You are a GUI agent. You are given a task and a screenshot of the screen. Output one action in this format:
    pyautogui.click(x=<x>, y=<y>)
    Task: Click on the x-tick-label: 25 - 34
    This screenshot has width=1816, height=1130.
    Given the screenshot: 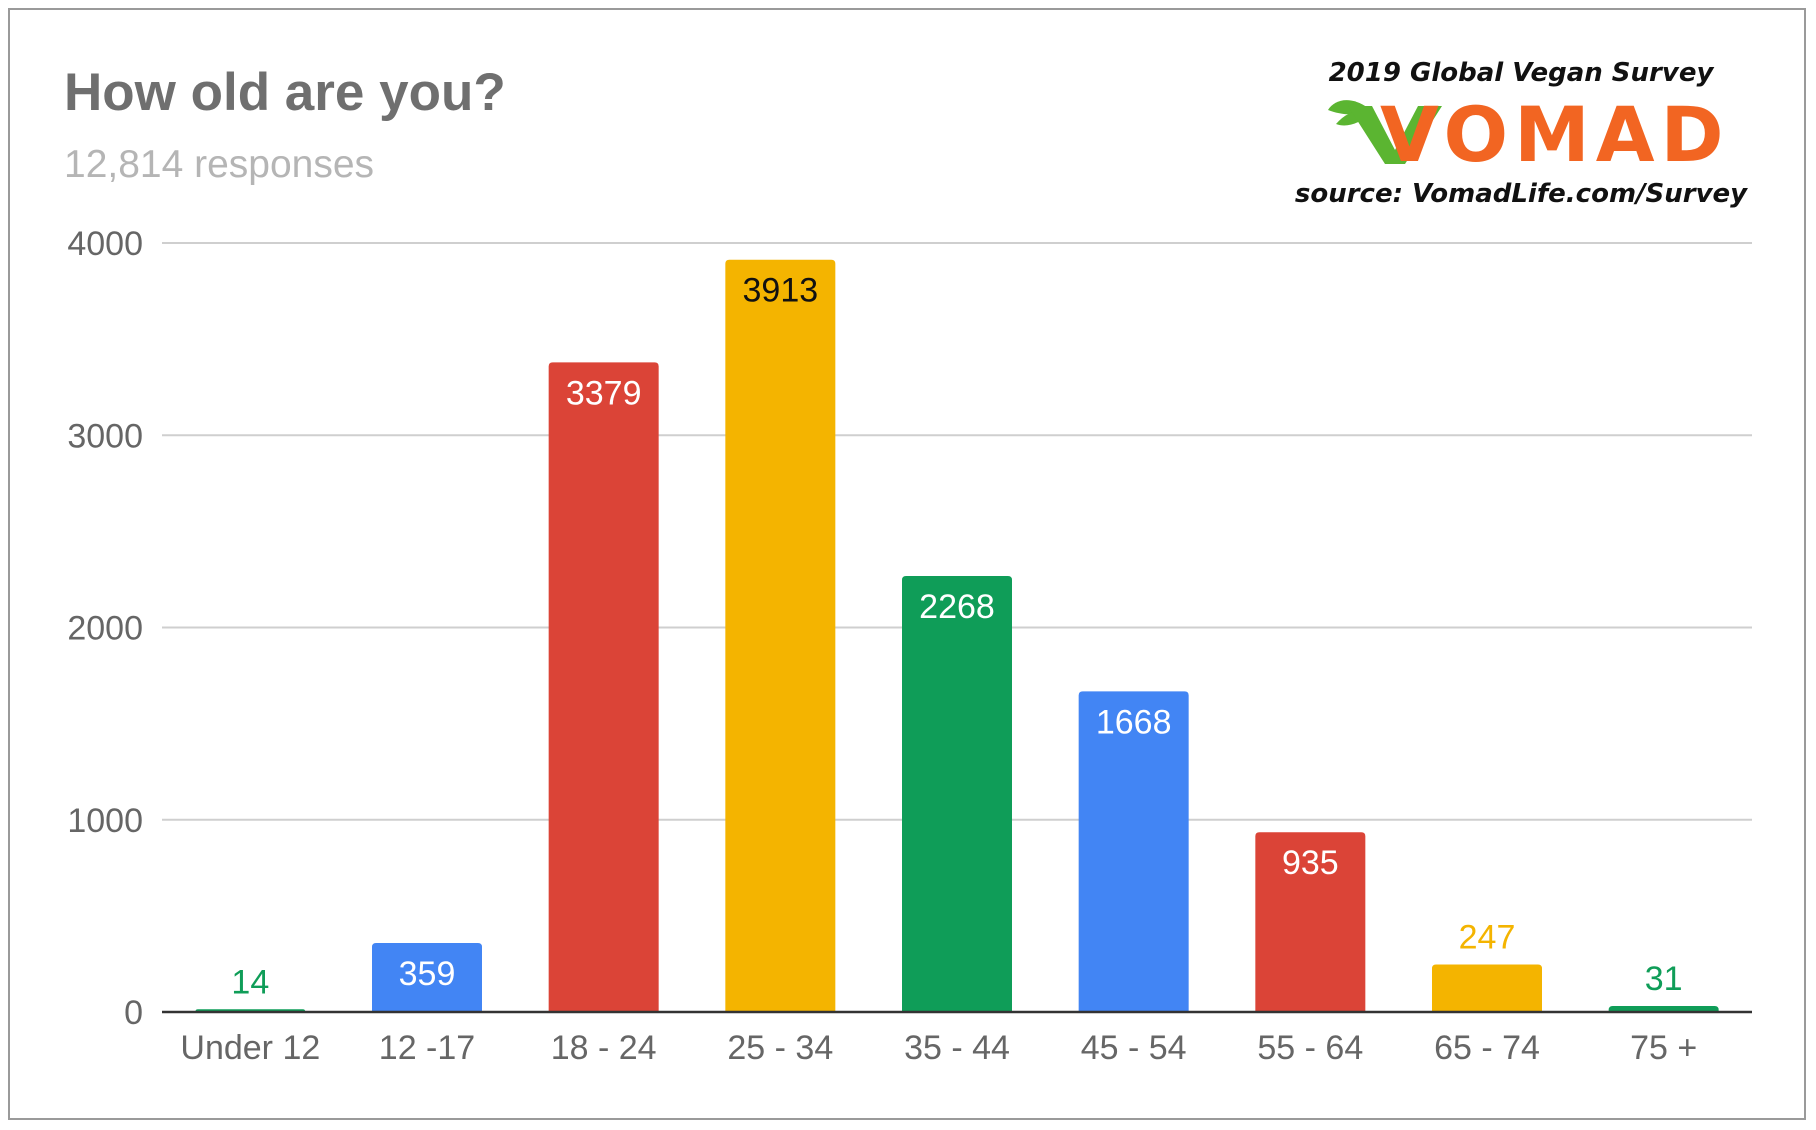 What is the action you would take?
    pyautogui.click(x=780, y=1048)
    